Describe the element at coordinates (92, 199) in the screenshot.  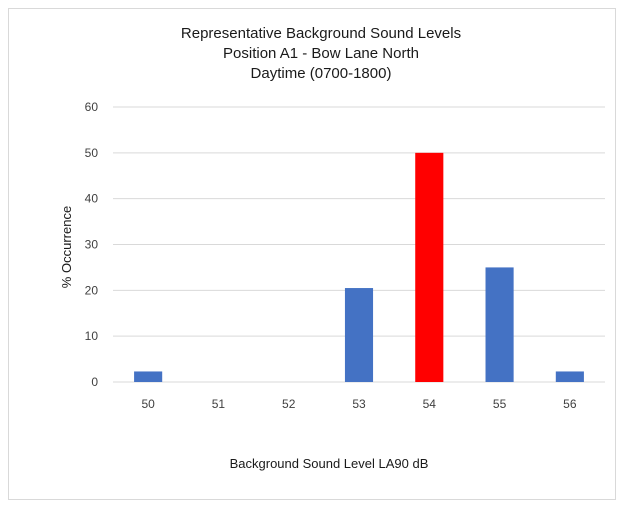
I see `y-tick-label: 40` at that location.